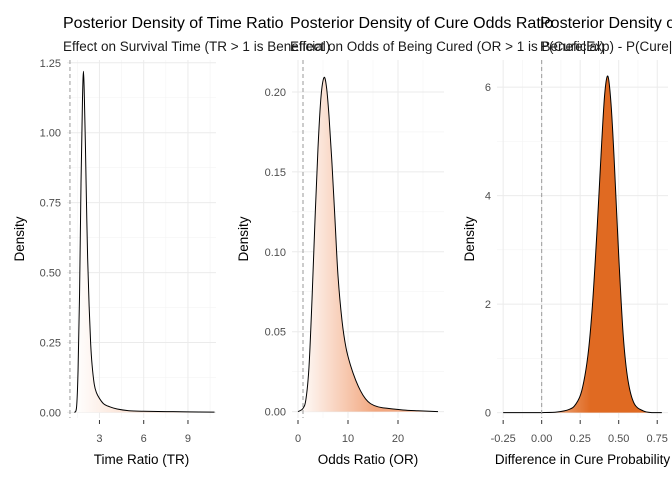 The width and height of the screenshot is (672, 480). What do you see at coordinates (606, 46) in the screenshot?
I see `chart-subtitle: P(Cure|Exp) - P(Cure|Ctrl)` at bounding box center [606, 46].